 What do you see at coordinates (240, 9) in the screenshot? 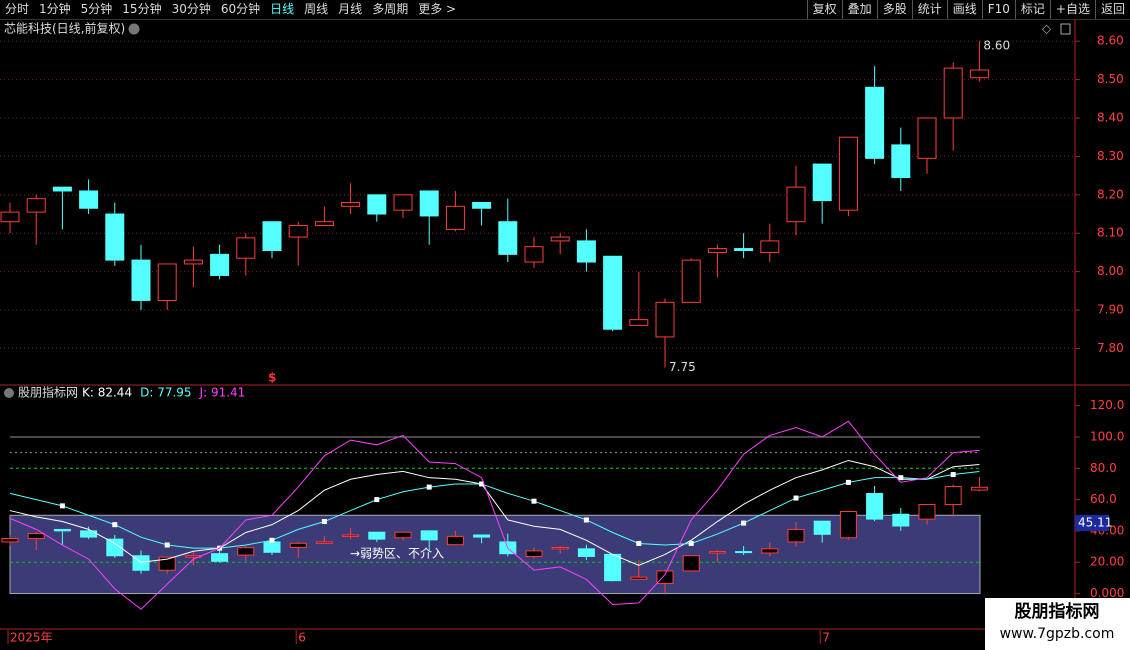
I see `toolbar-button: 60分钟` at bounding box center [240, 9].